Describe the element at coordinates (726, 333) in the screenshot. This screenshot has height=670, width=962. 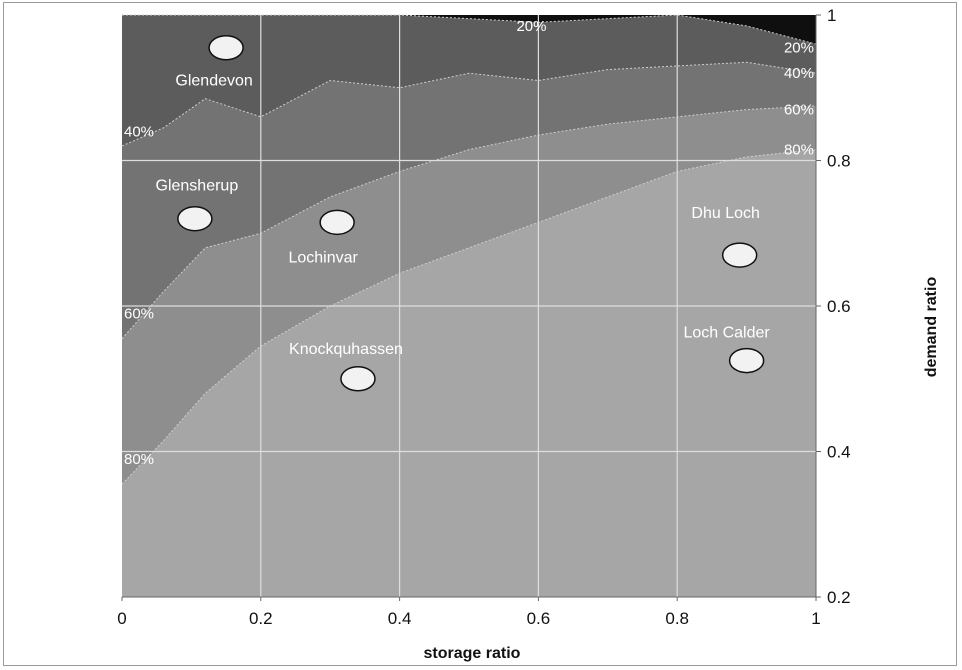
I see `site-label: Loch Calder` at that location.